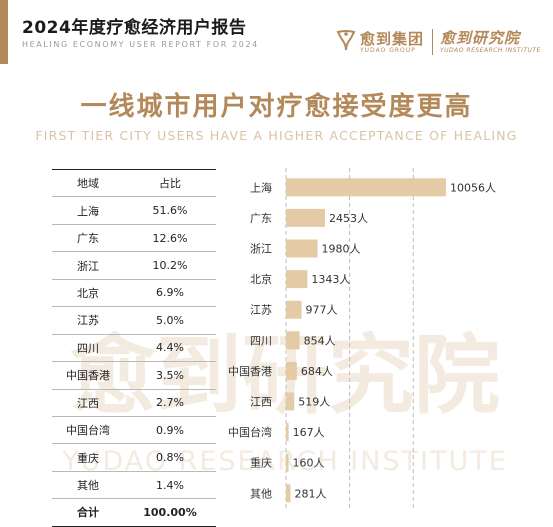  I want to click on report-title: 2024年度疗愈经济用户报告, so click(134, 28).